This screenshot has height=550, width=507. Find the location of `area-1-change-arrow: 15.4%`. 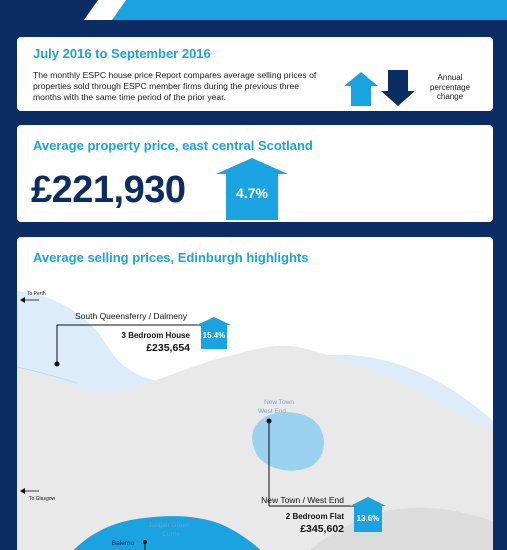

area-1-change-arrow: 15.4% is located at coordinates (214, 333).